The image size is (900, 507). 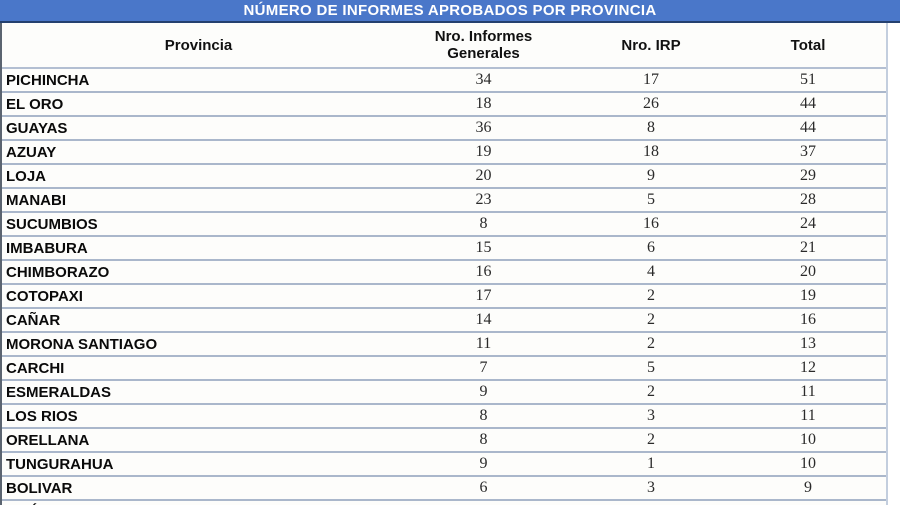 I want to click on total-cell: 37, so click(x=808, y=151).